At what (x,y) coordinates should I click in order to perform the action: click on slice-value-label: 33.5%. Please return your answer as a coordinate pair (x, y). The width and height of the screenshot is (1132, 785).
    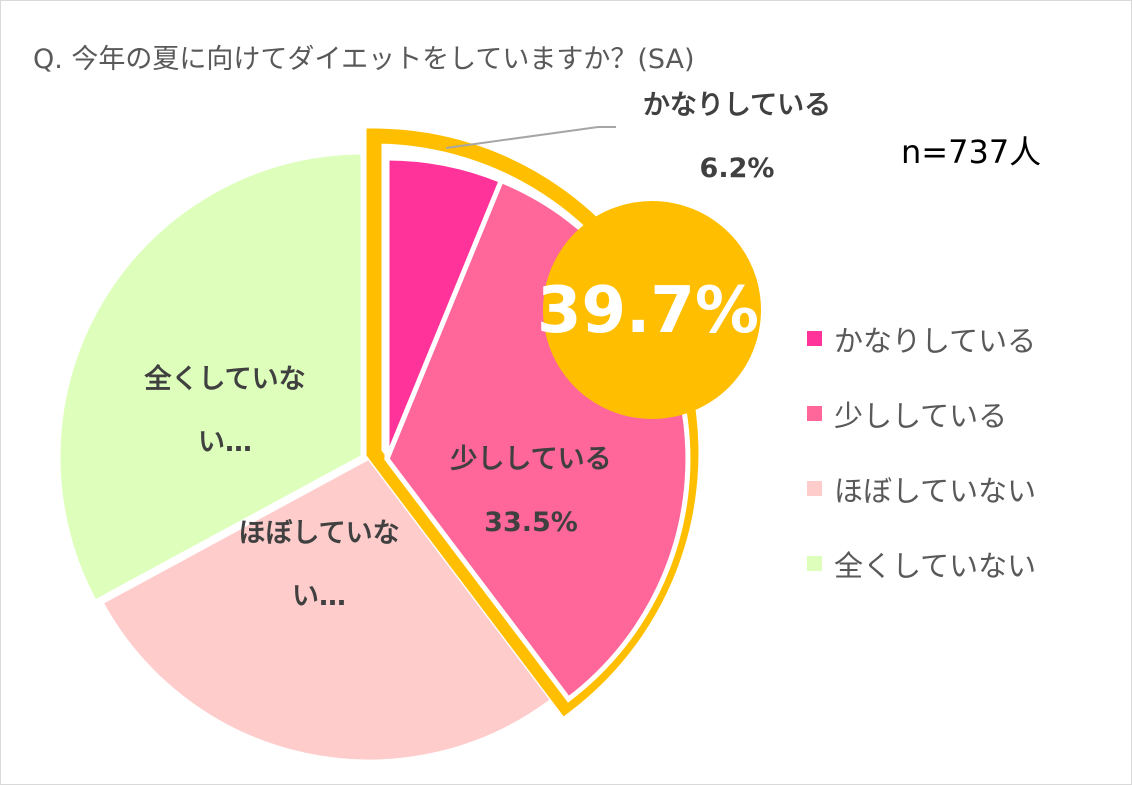
    Looking at the image, I should click on (531, 522).